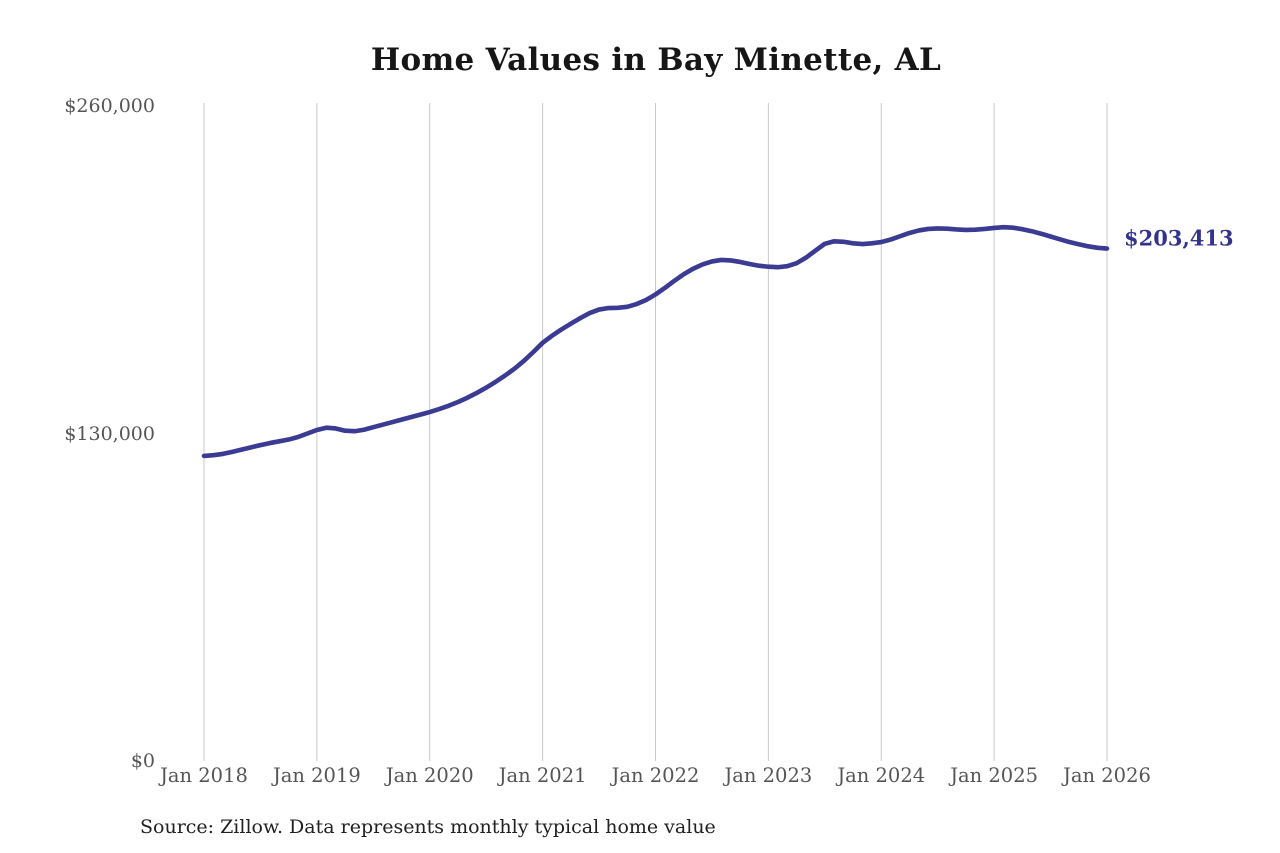 This screenshot has height=853, width=1280. I want to click on x-tick-label: Jan 2023, so click(768, 775).